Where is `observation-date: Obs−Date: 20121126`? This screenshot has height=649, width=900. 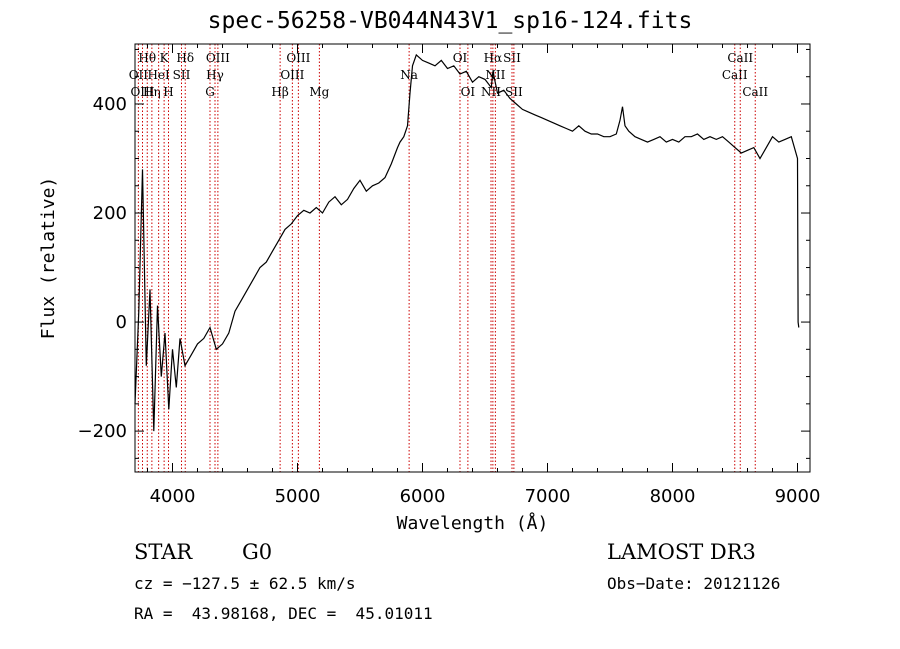
observation-date: Obs−Date: 20121126 is located at coordinates (694, 583).